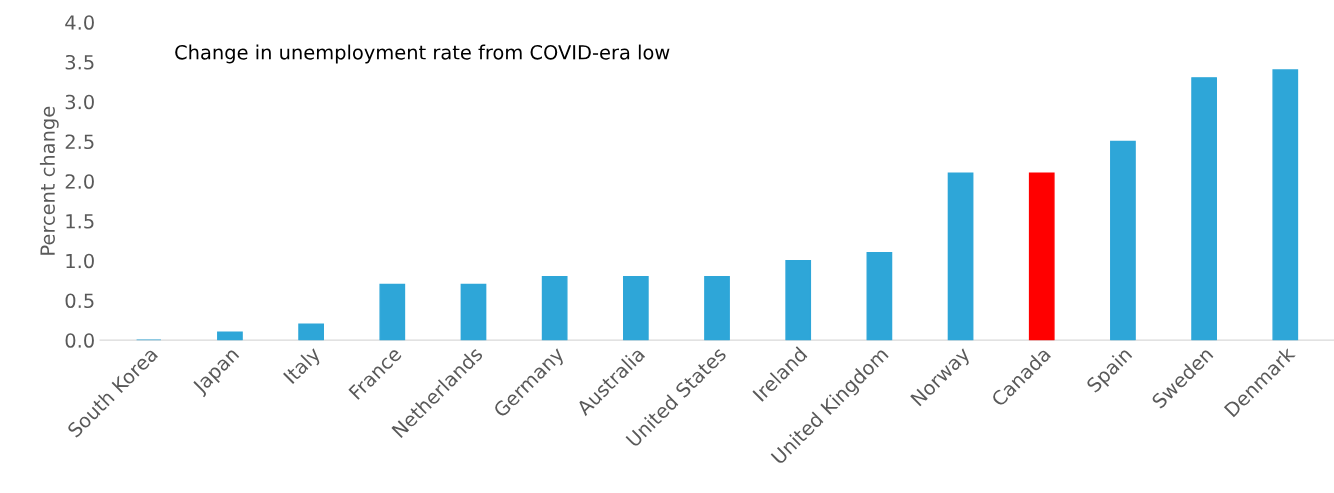 The image size is (1334, 493). I want to click on y-tick-label: 1.5, so click(80, 221).